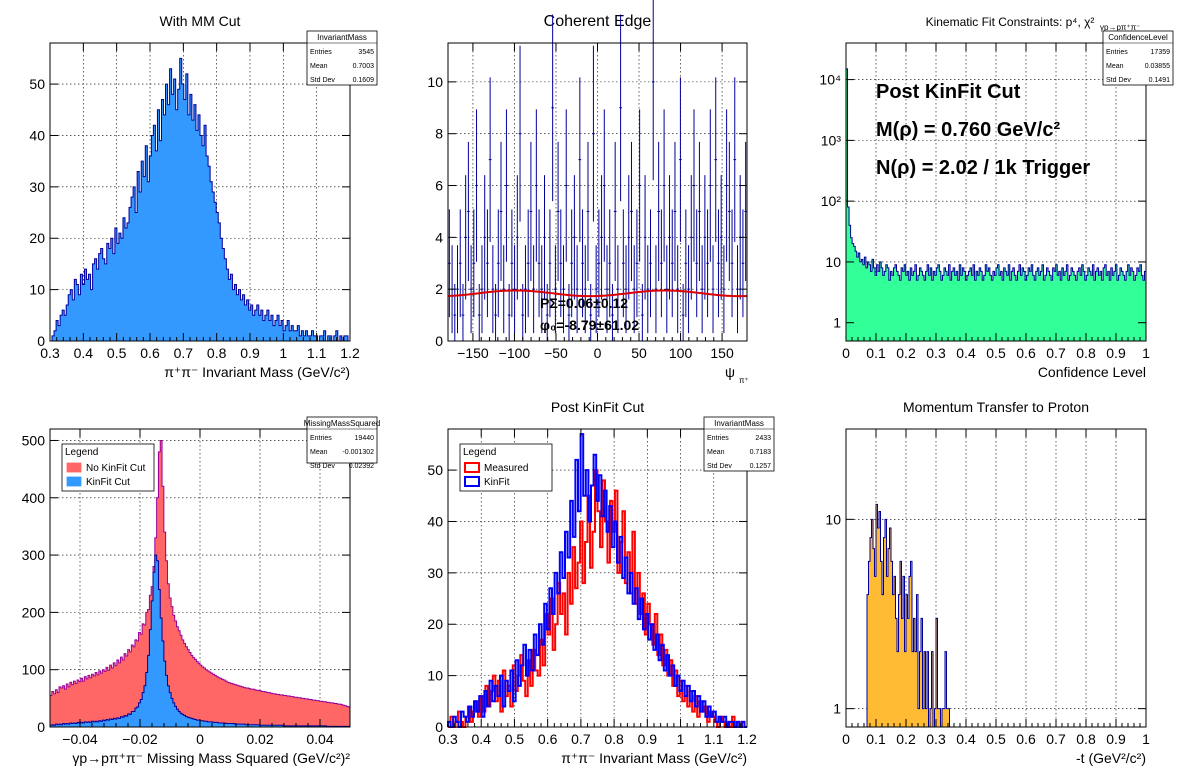  Describe the element at coordinates (319, 739) in the screenshot. I see `x-tick-label: 0.04` at that location.